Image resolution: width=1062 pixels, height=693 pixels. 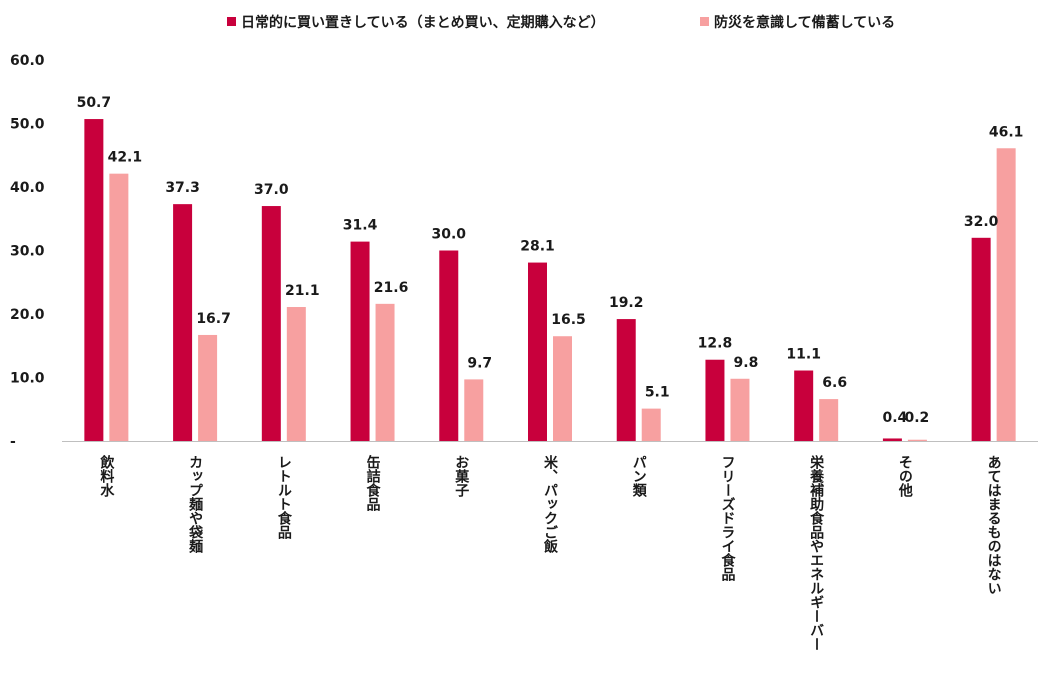 What do you see at coordinates (461, 476) in the screenshot?
I see `x-tick-label: お菓子` at bounding box center [461, 476].